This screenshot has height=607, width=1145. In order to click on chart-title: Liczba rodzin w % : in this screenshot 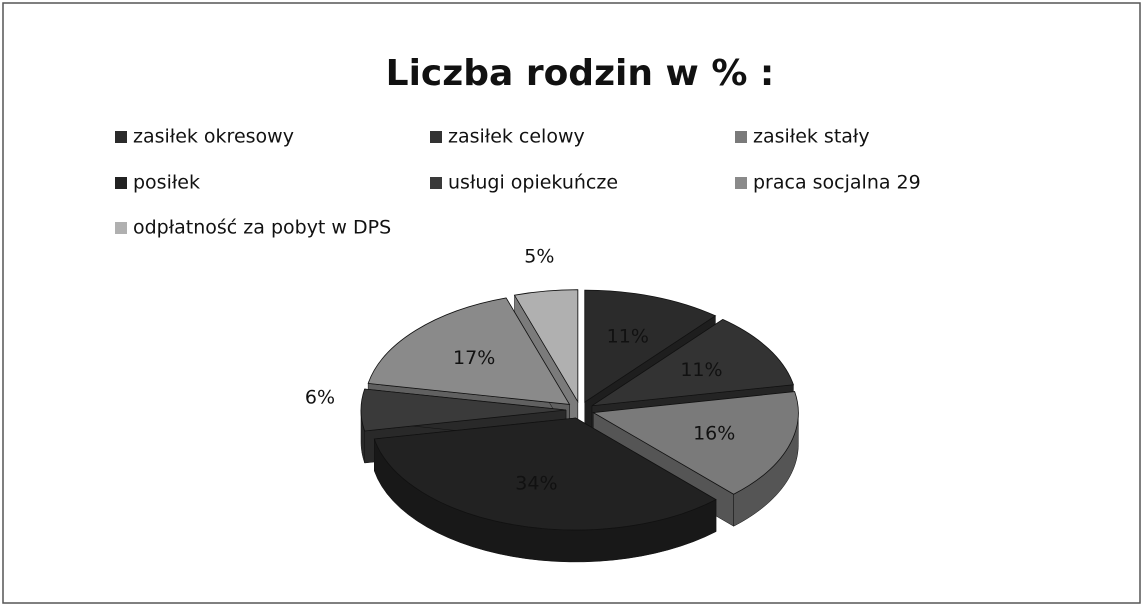, I will do `click(580, 73)`.